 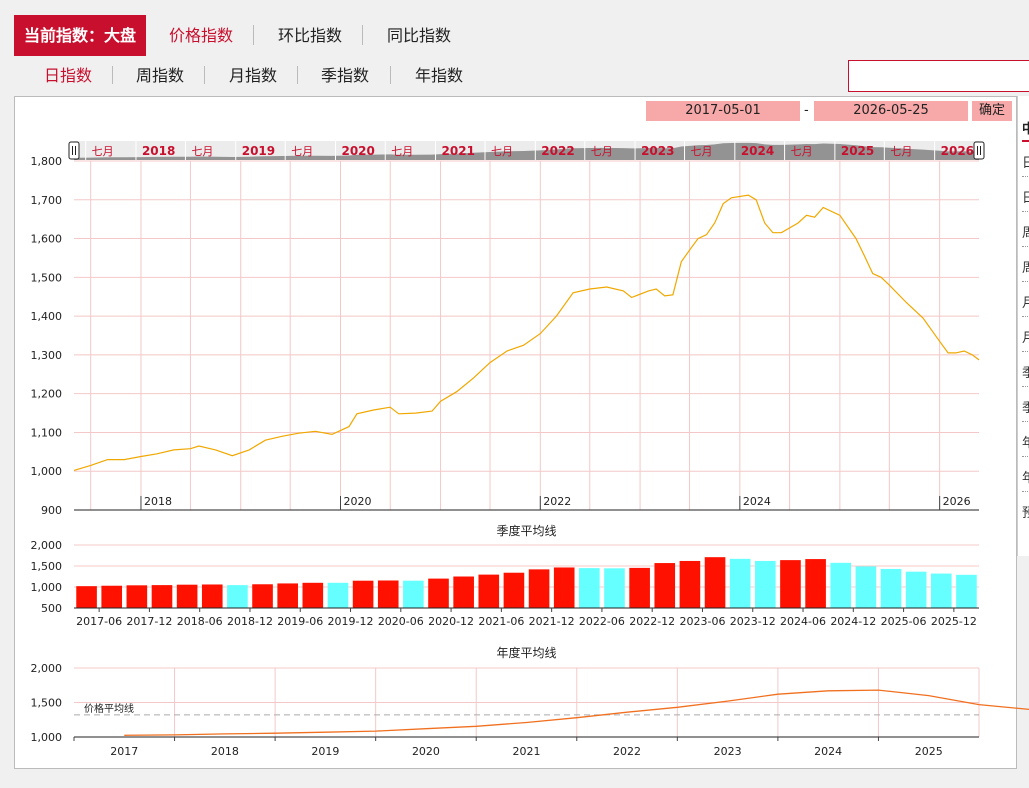 What do you see at coordinates (68, 75) in the screenshot?
I see `tab-daily-index: 日指数` at bounding box center [68, 75].